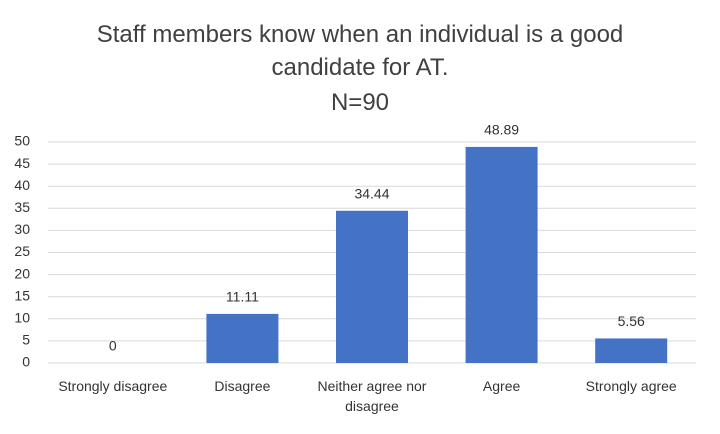 The image size is (720, 434). What do you see at coordinates (22, 185) in the screenshot?
I see `y-tick-label: 40` at bounding box center [22, 185].